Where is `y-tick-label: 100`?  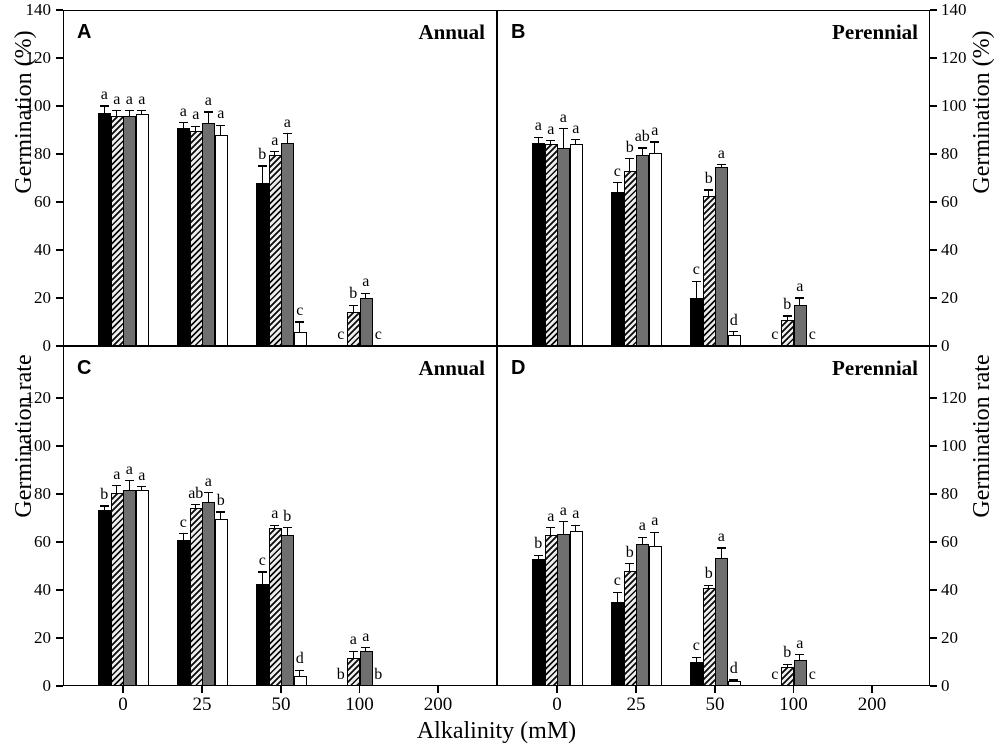 y-tick-label: 100 is located at coordinates (38, 445).